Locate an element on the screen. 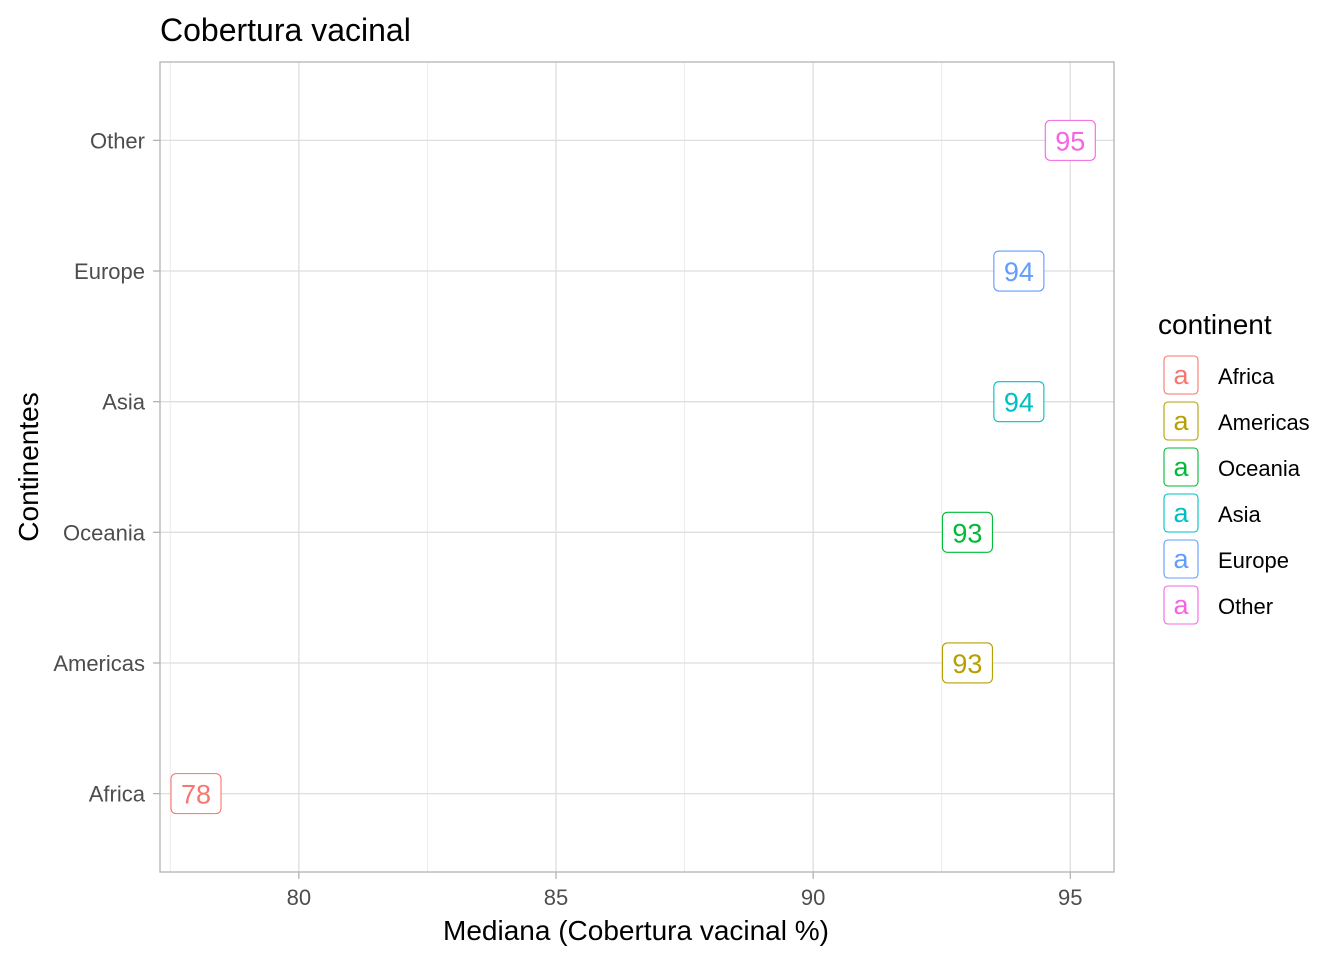 The width and height of the screenshot is (1344, 960). y-tick-label: Europe is located at coordinates (109, 271).